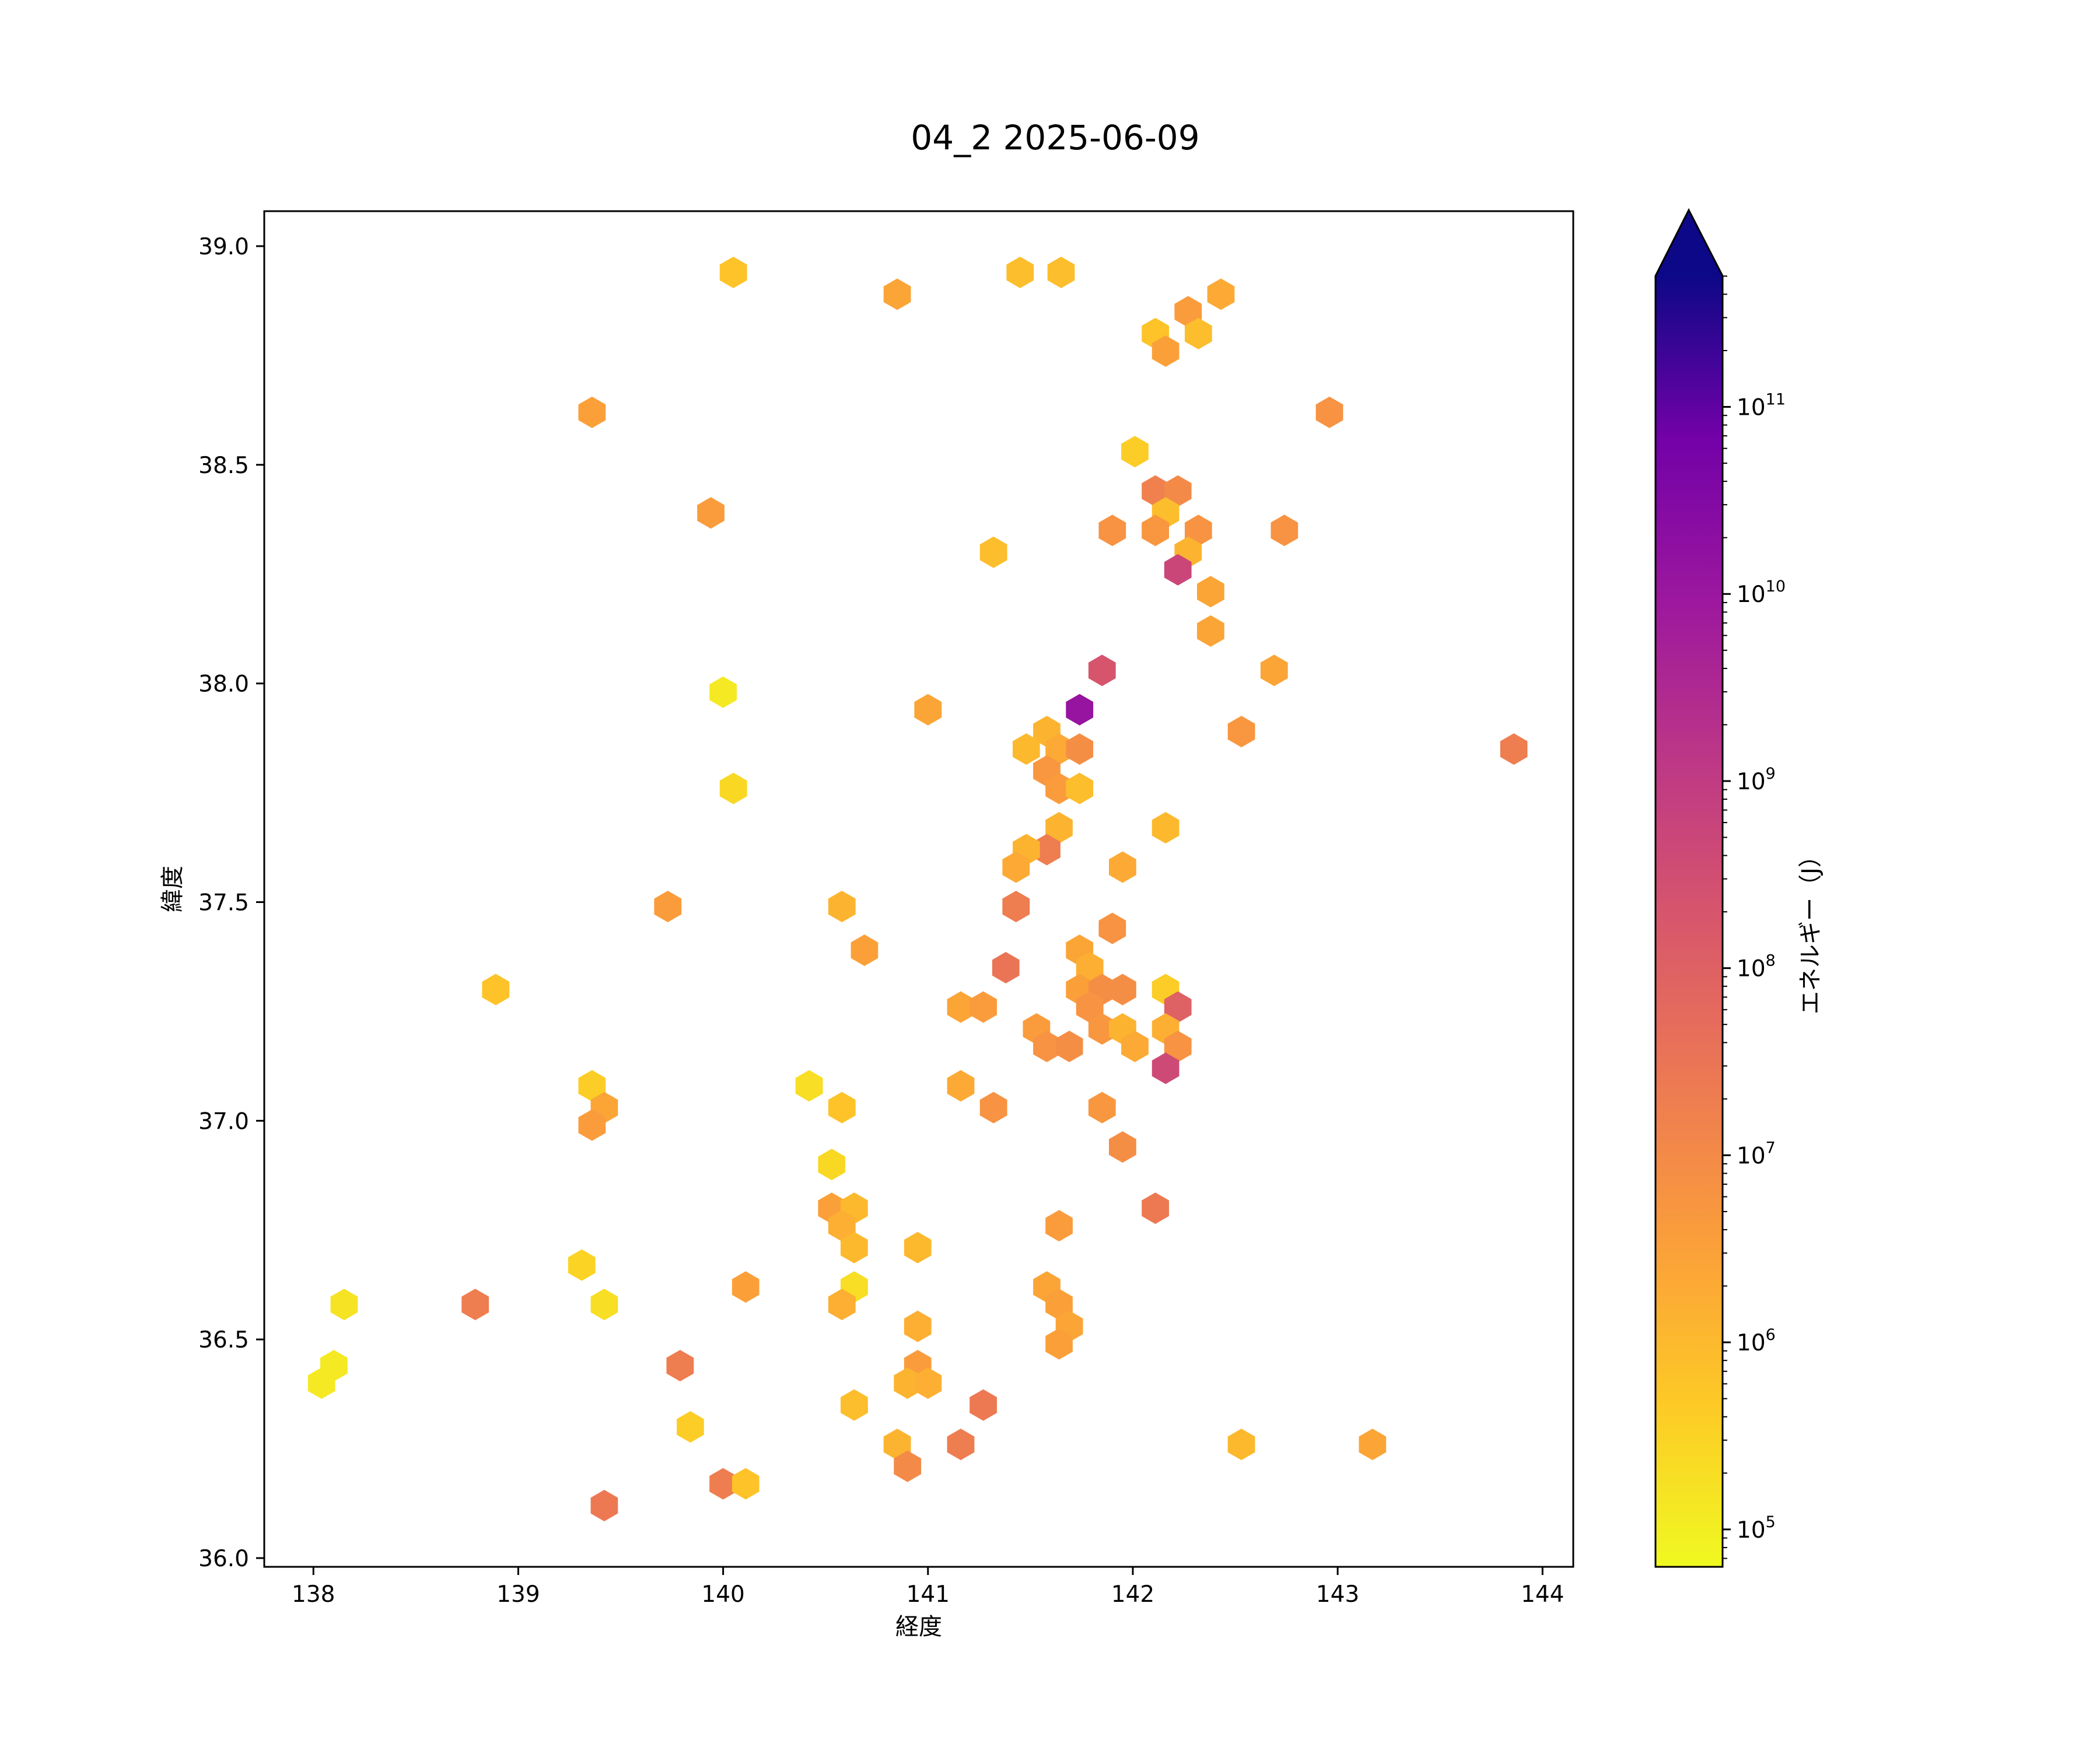  Describe the element at coordinates (223, 684) in the screenshot. I see `y-tick-label: 38.0` at that location.